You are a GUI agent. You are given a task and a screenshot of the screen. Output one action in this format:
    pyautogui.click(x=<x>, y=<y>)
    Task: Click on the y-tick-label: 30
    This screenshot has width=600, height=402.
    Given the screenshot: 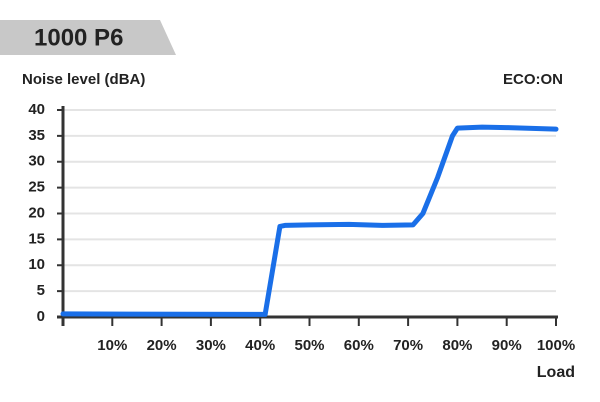 What is the action you would take?
    pyautogui.click(x=36, y=161)
    